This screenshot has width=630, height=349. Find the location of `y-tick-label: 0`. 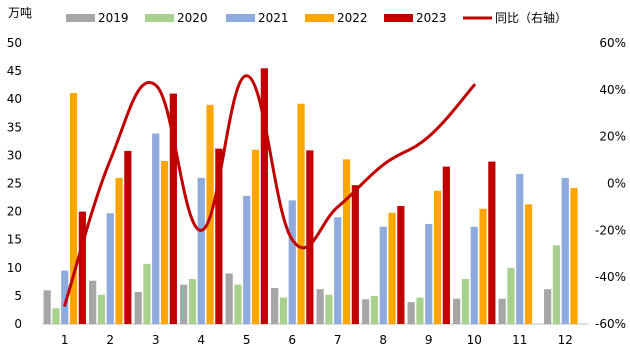

y-tick-label: 0 is located at coordinates (18, 324).